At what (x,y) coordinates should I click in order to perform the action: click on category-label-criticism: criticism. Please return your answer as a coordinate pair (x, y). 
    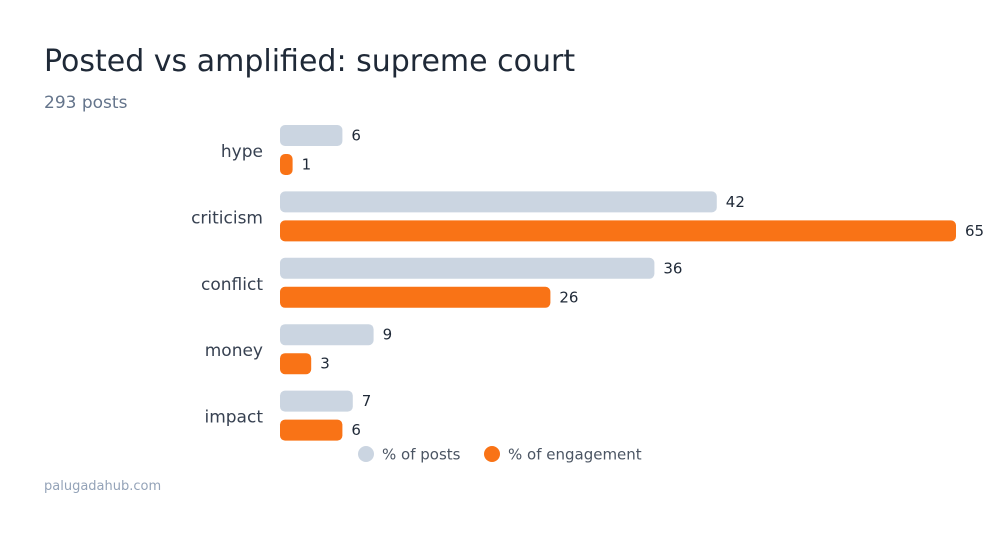
    Looking at the image, I should click on (227, 218).